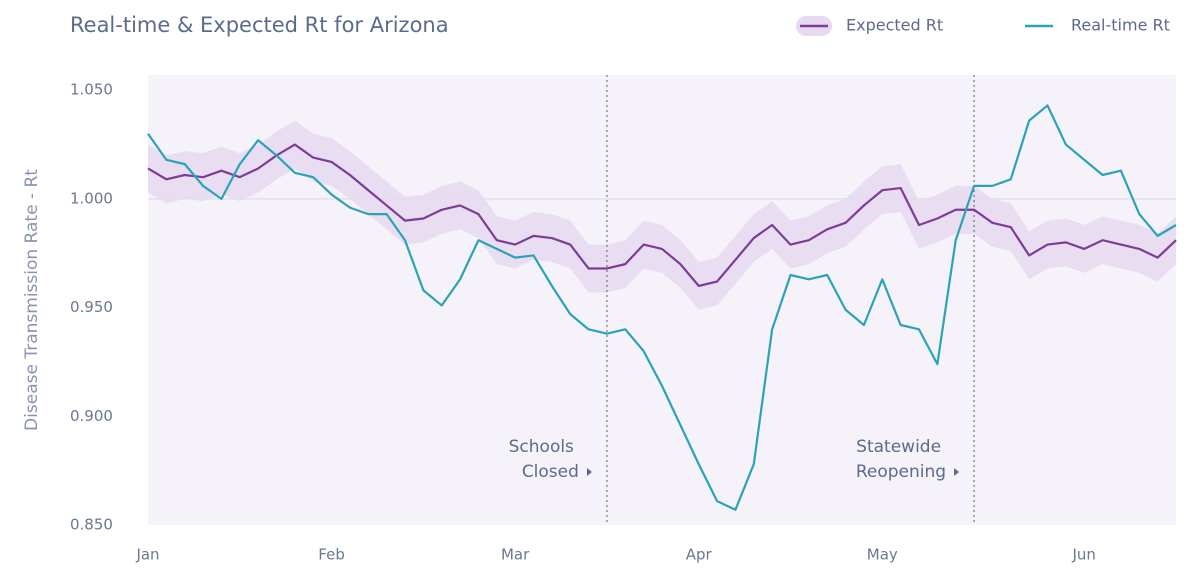 This screenshot has width=1200, height=579. I want to click on x-tick-label: Jun, so click(1083, 555).